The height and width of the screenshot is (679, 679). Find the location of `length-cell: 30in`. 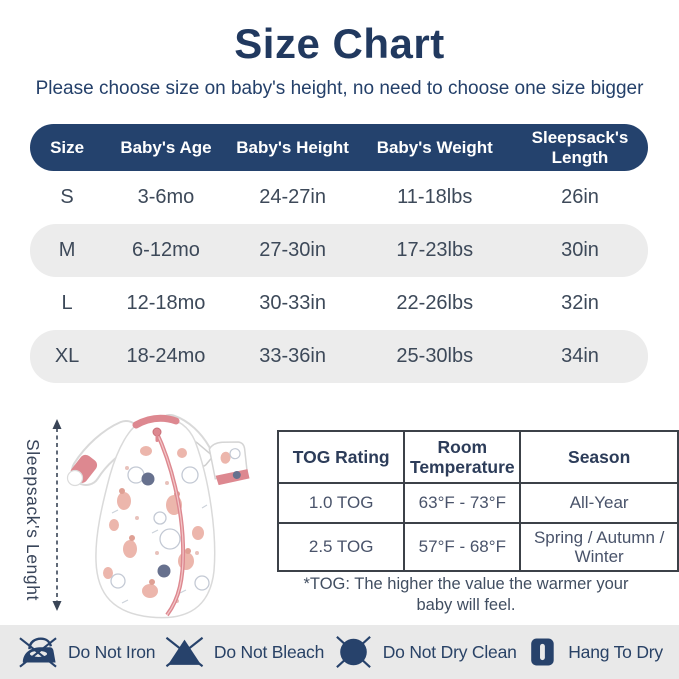

length-cell: 30in is located at coordinates (580, 250).